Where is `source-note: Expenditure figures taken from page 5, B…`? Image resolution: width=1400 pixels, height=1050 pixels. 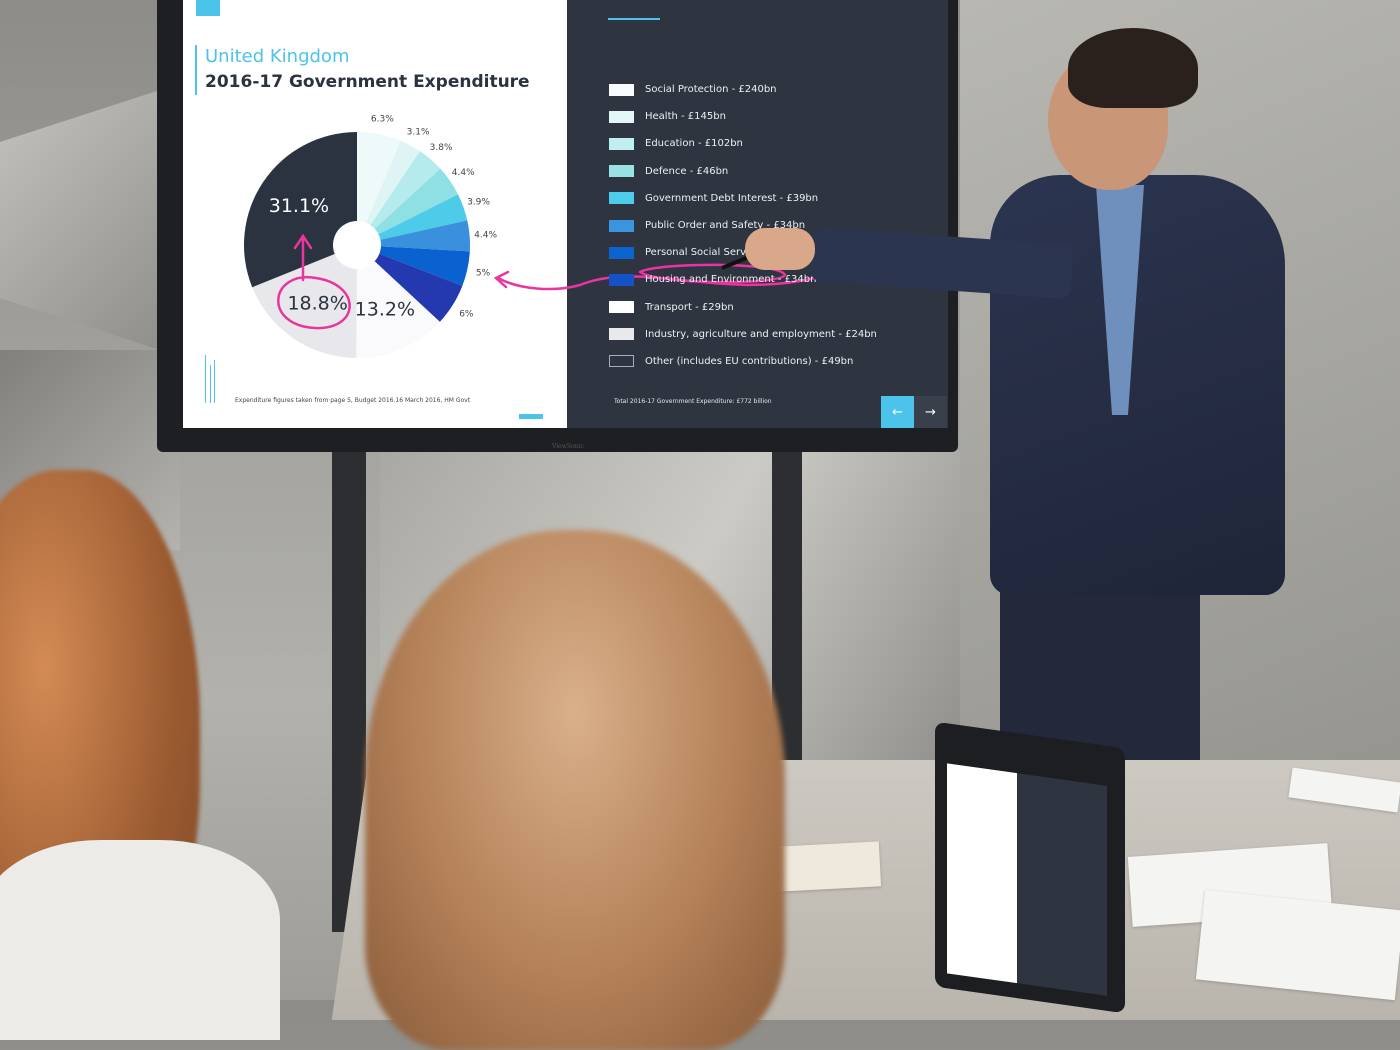 source-note: Expenditure figures taken from page 5, B… is located at coordinates (353, 400).